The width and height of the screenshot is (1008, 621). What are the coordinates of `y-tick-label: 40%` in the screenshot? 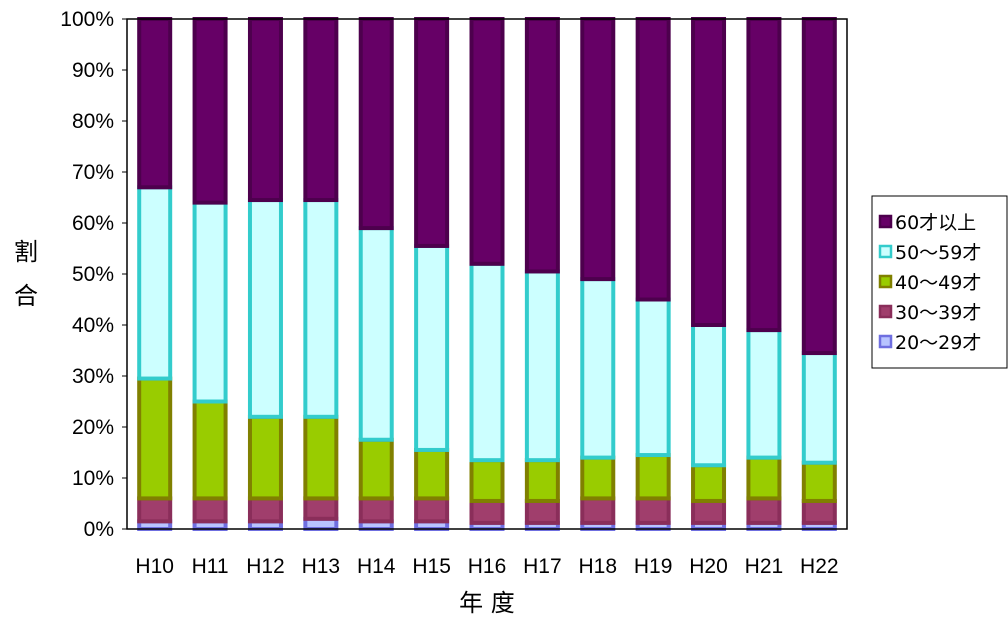 It's located at (93, 325).